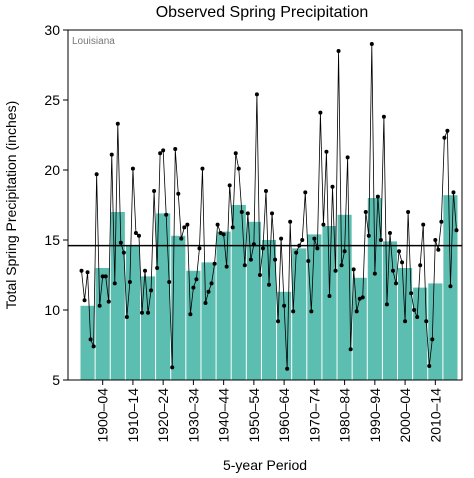 Image resolution: width=474 pixels, height=478 pixels. Describe the element at coordinates (375, 415) in the screenshot. I see `x-tick-label: 1990–94` at that location.